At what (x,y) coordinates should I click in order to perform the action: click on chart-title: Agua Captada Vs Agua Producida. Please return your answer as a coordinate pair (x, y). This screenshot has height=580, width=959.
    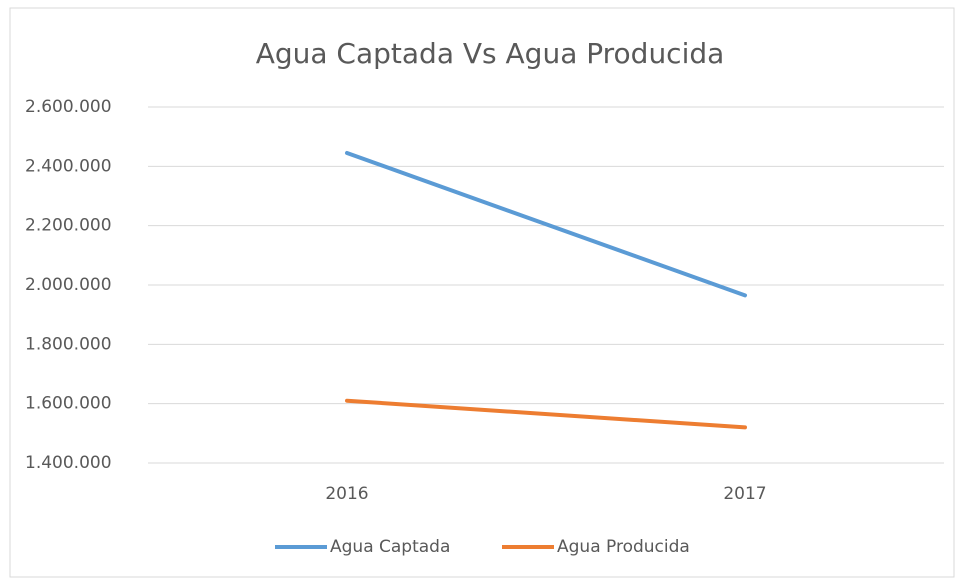
    Looking at the image, I should click on (490, 53).